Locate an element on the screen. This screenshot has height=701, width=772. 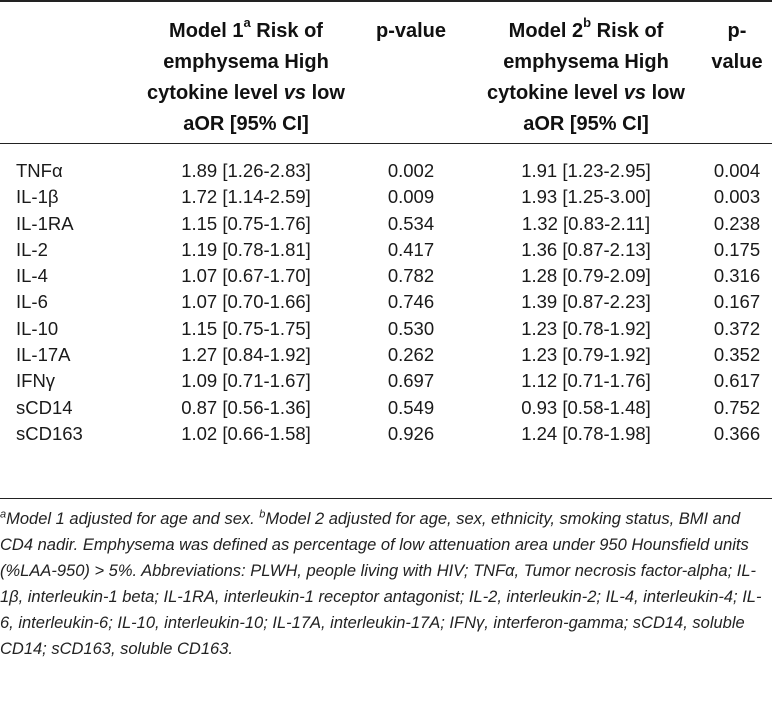
footnote-model1: Model 1 adjusted for age and sex. is located at coordinates (133, 519).